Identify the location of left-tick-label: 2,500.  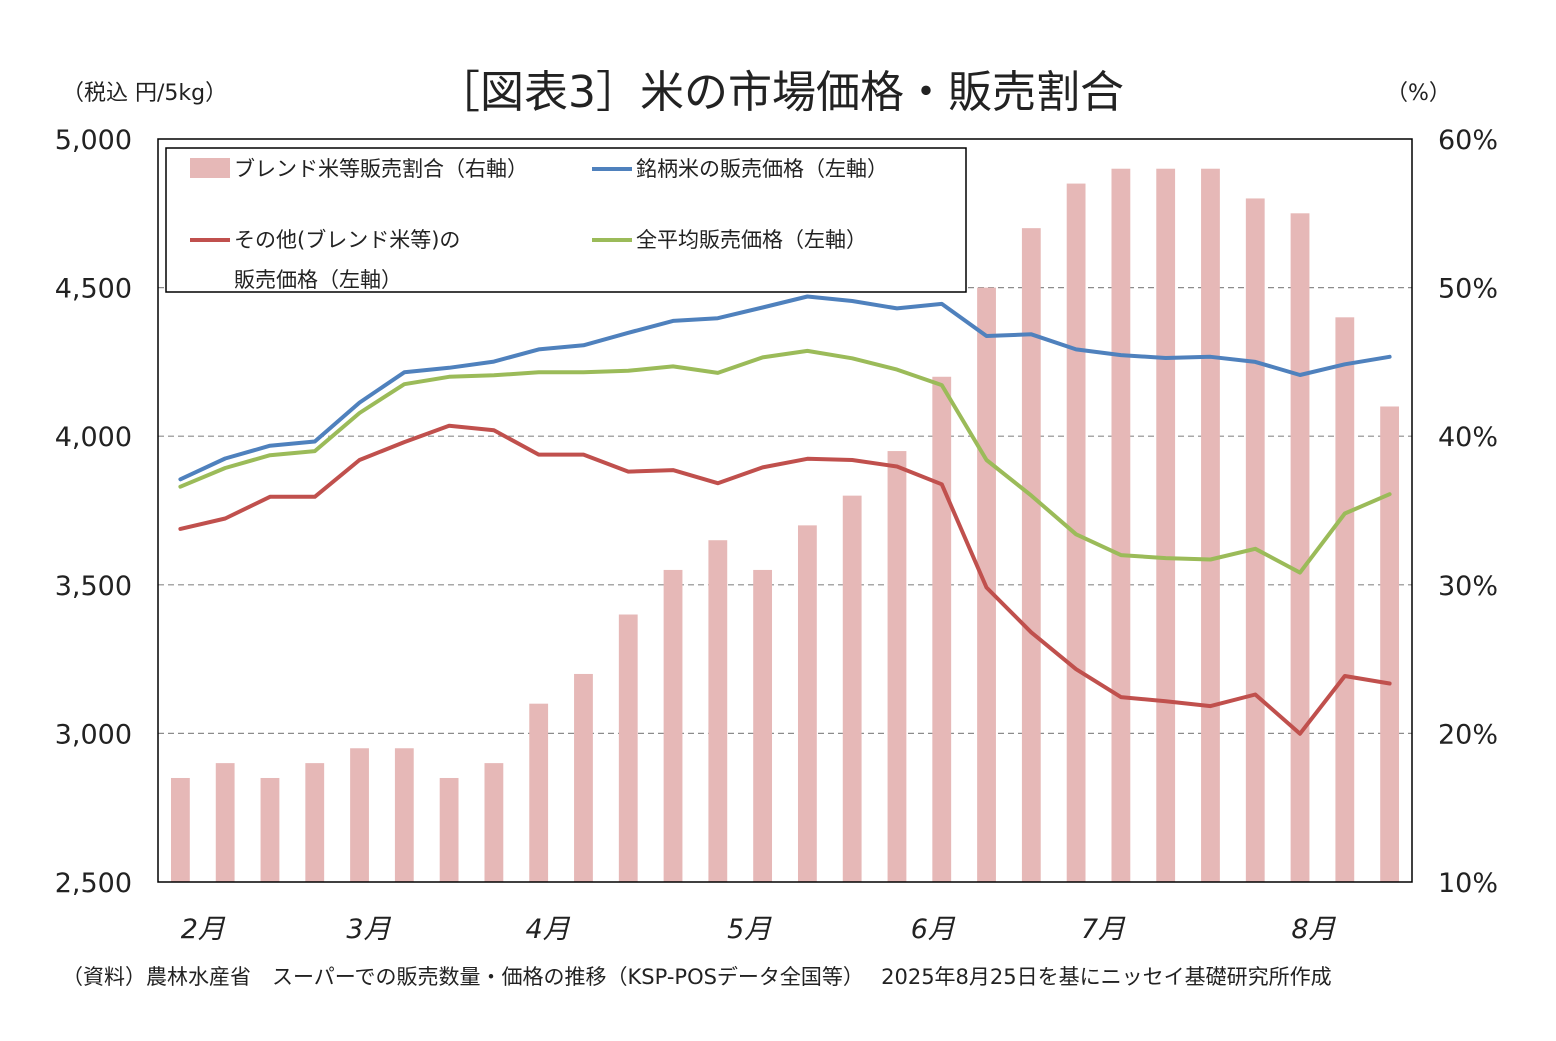
(93, 883).